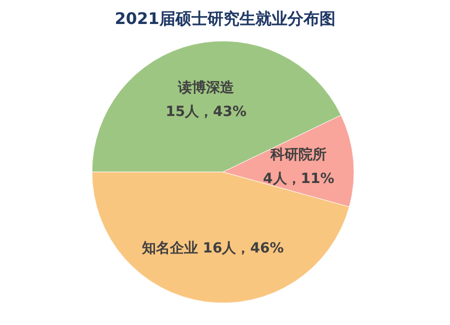 The width and height of the screenshot is (450, 325). I want to click on slice-label: 读博深造, so click(206, 88).